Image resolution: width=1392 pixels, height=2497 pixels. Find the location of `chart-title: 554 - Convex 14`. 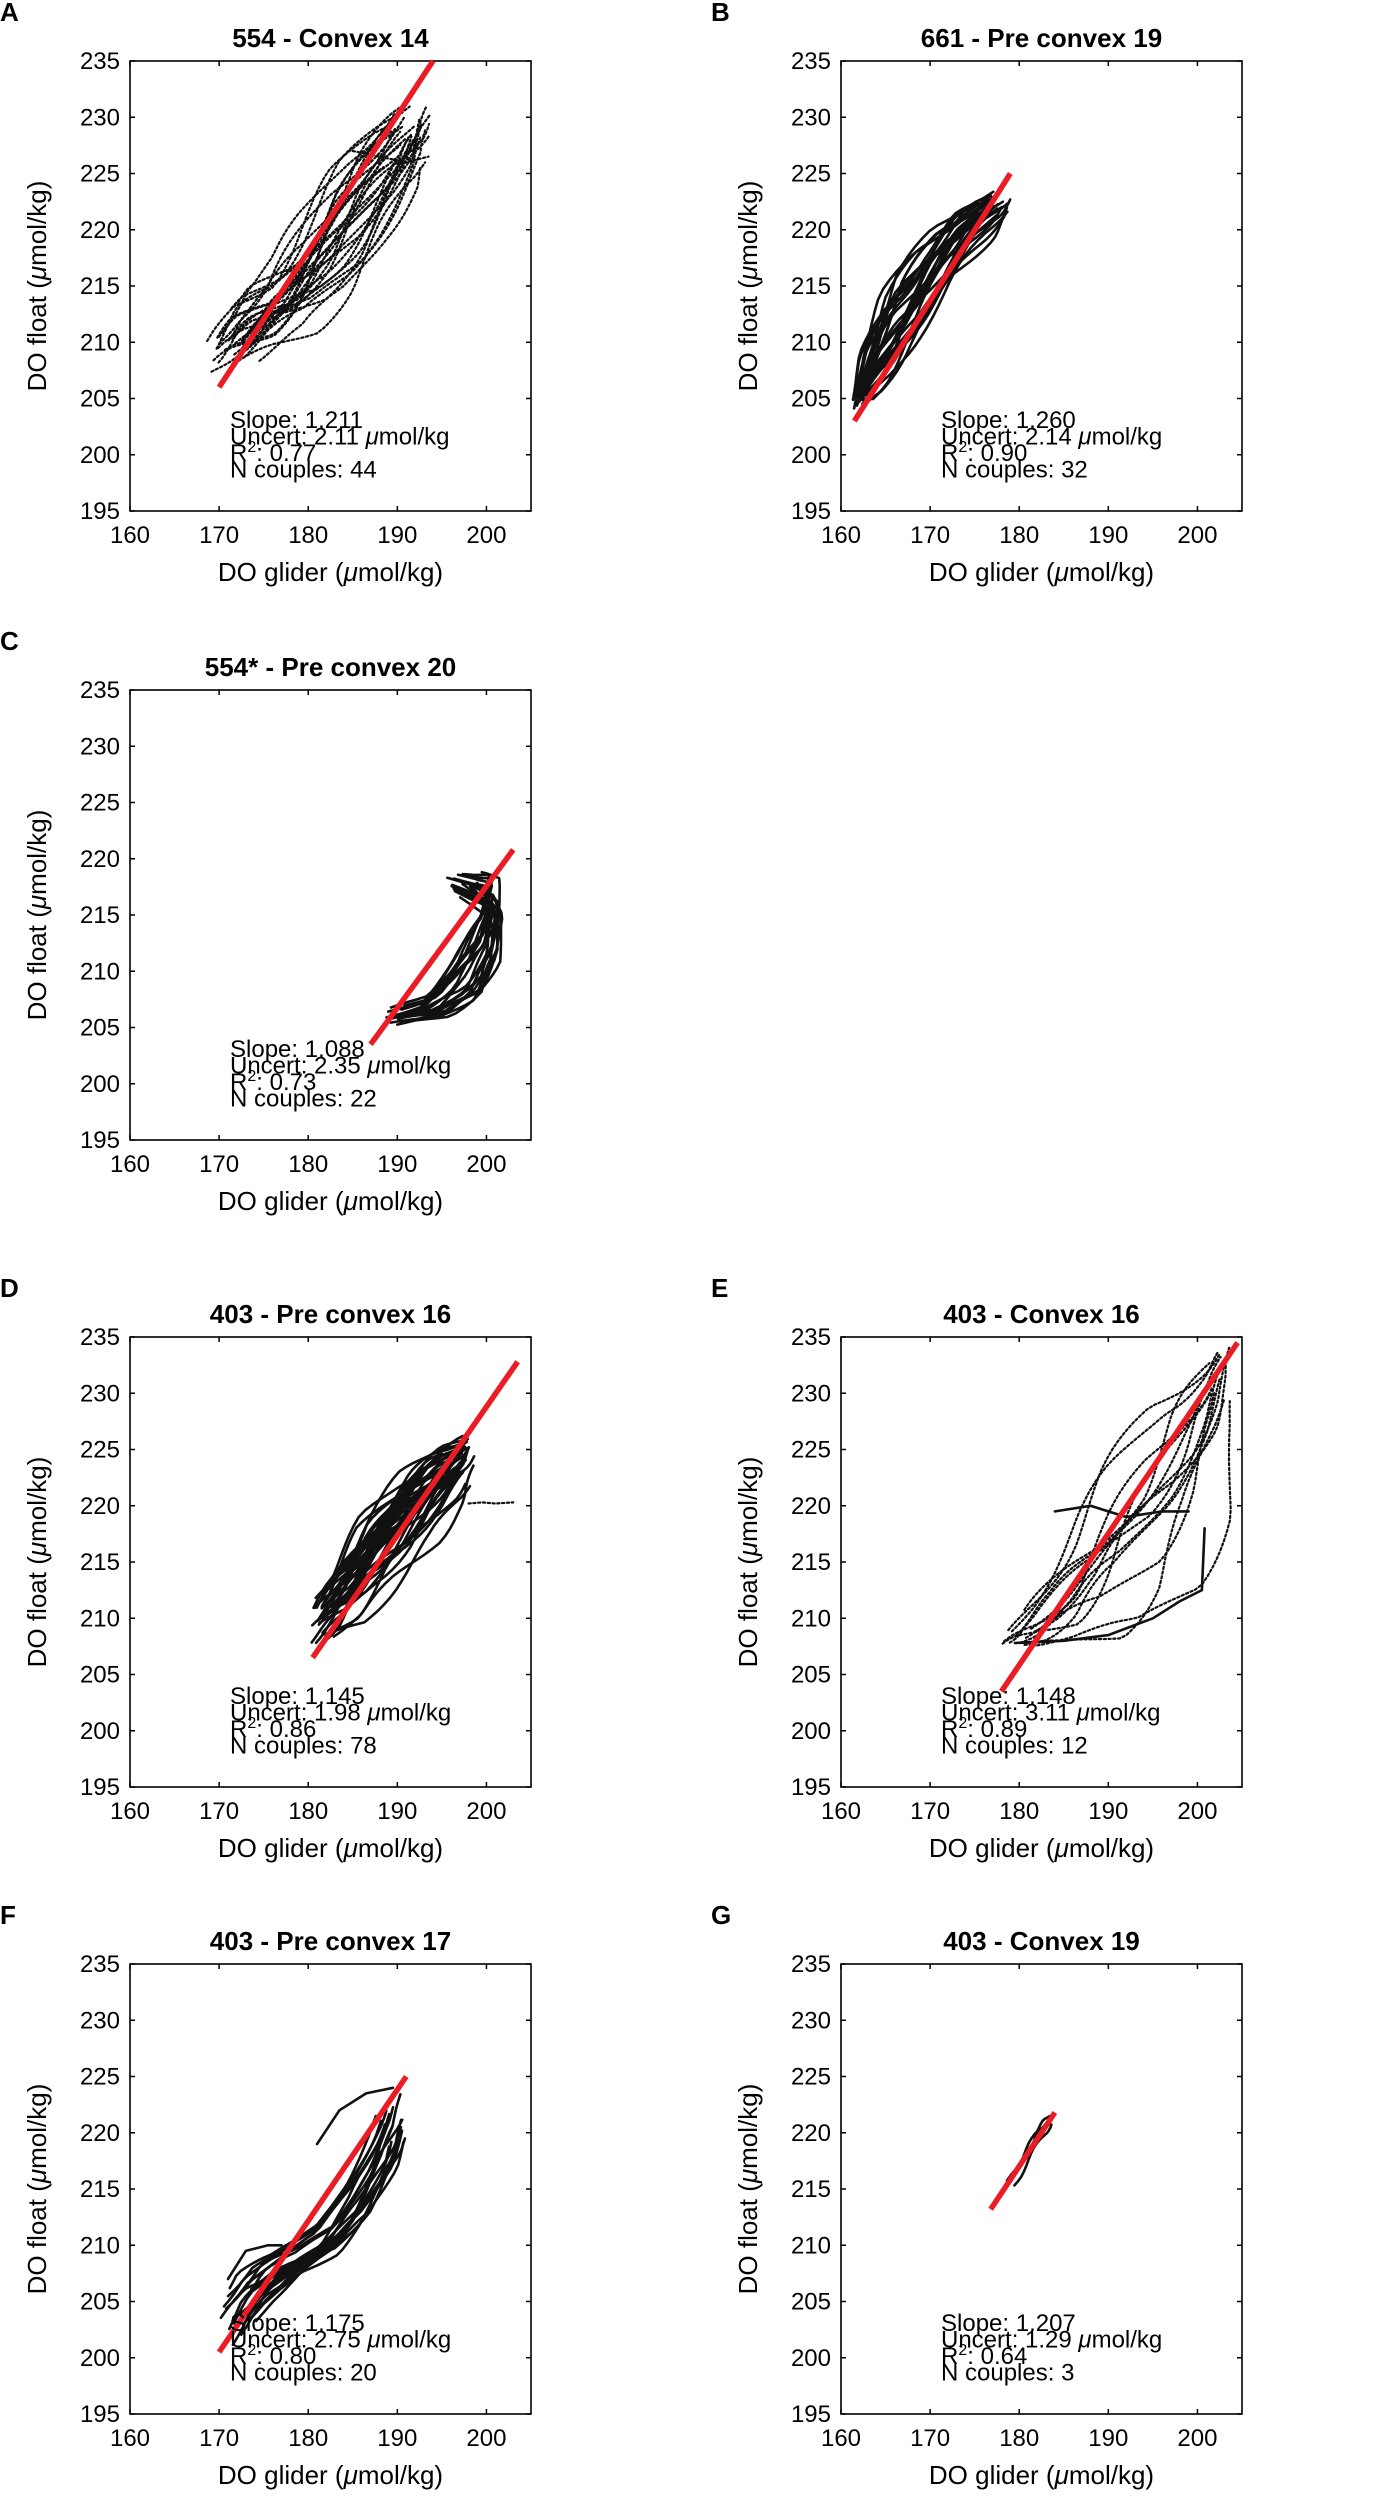

chart-title: 554 - Convex 14 is located at coordinates (330, 38).